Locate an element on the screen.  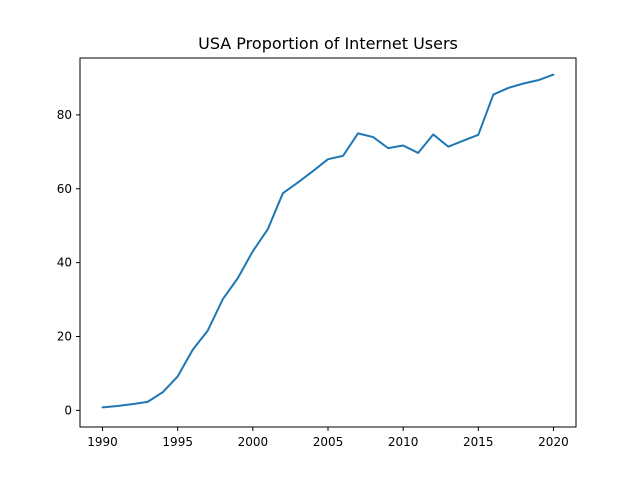
x-tick-label-2005: 2005 is located at coordinates (328, 442).